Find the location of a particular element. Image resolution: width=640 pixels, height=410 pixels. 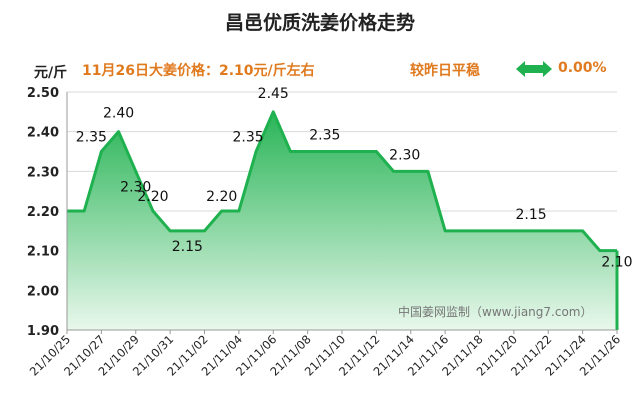

y-axis-unit: 元/斤 is located at coordinates (51, 73).